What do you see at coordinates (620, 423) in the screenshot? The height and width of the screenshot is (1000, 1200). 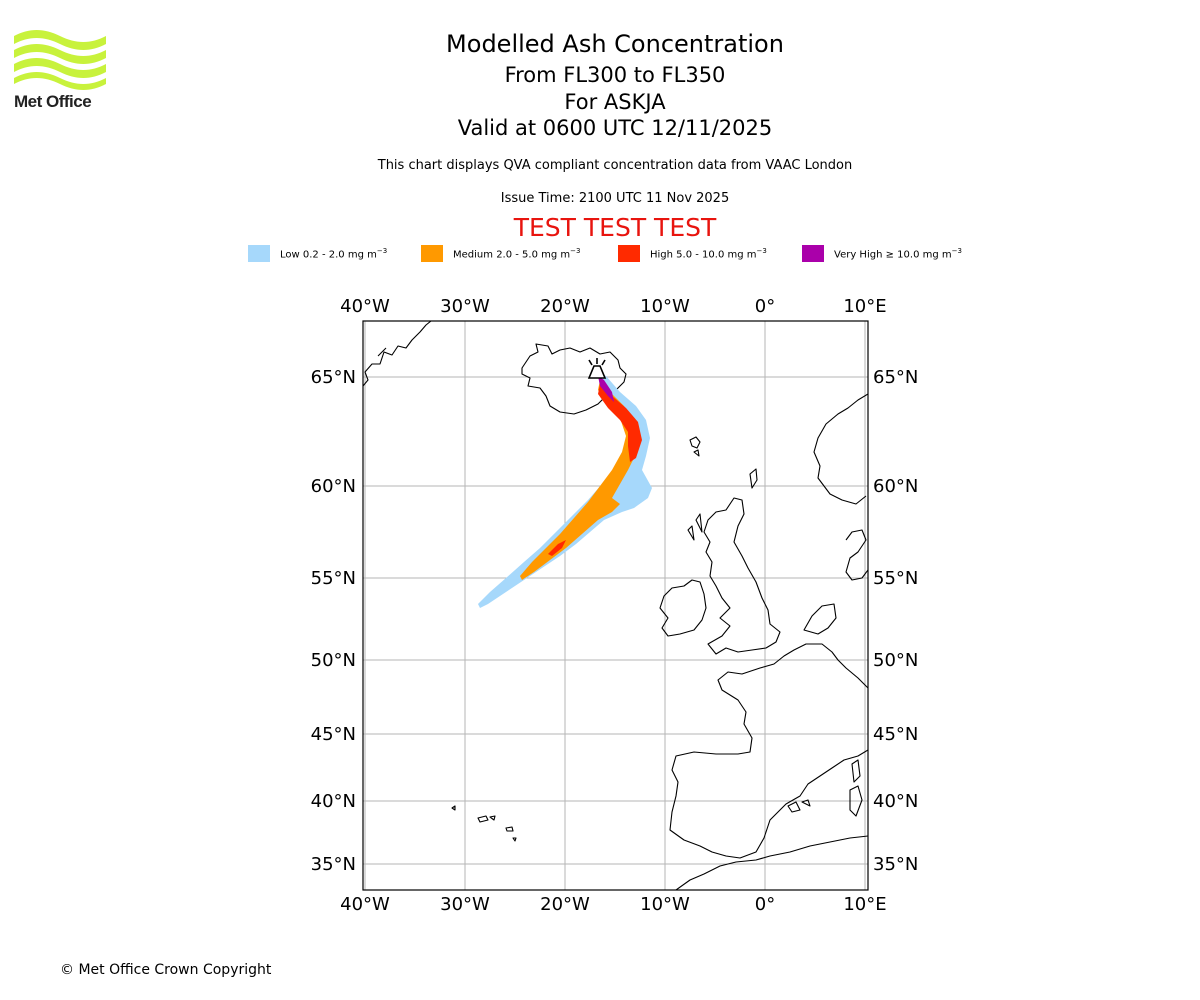 I see `ash-plume-high` at bounding box center [620, 423].